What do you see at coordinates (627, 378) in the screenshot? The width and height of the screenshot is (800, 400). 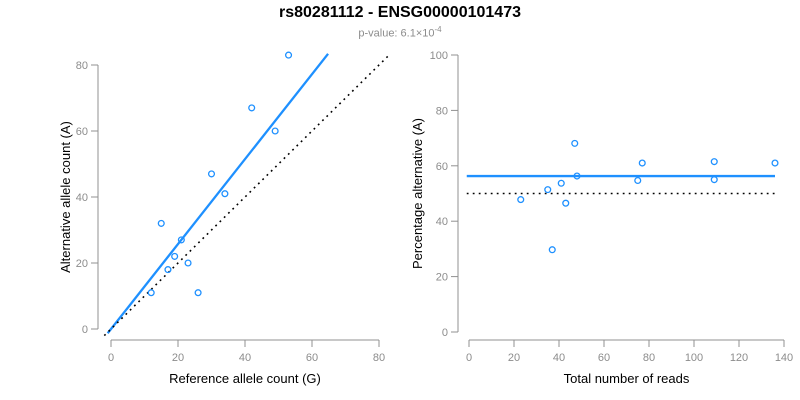 I see `x-axis-label: Total number of reads` at bounding box center [627, 378].